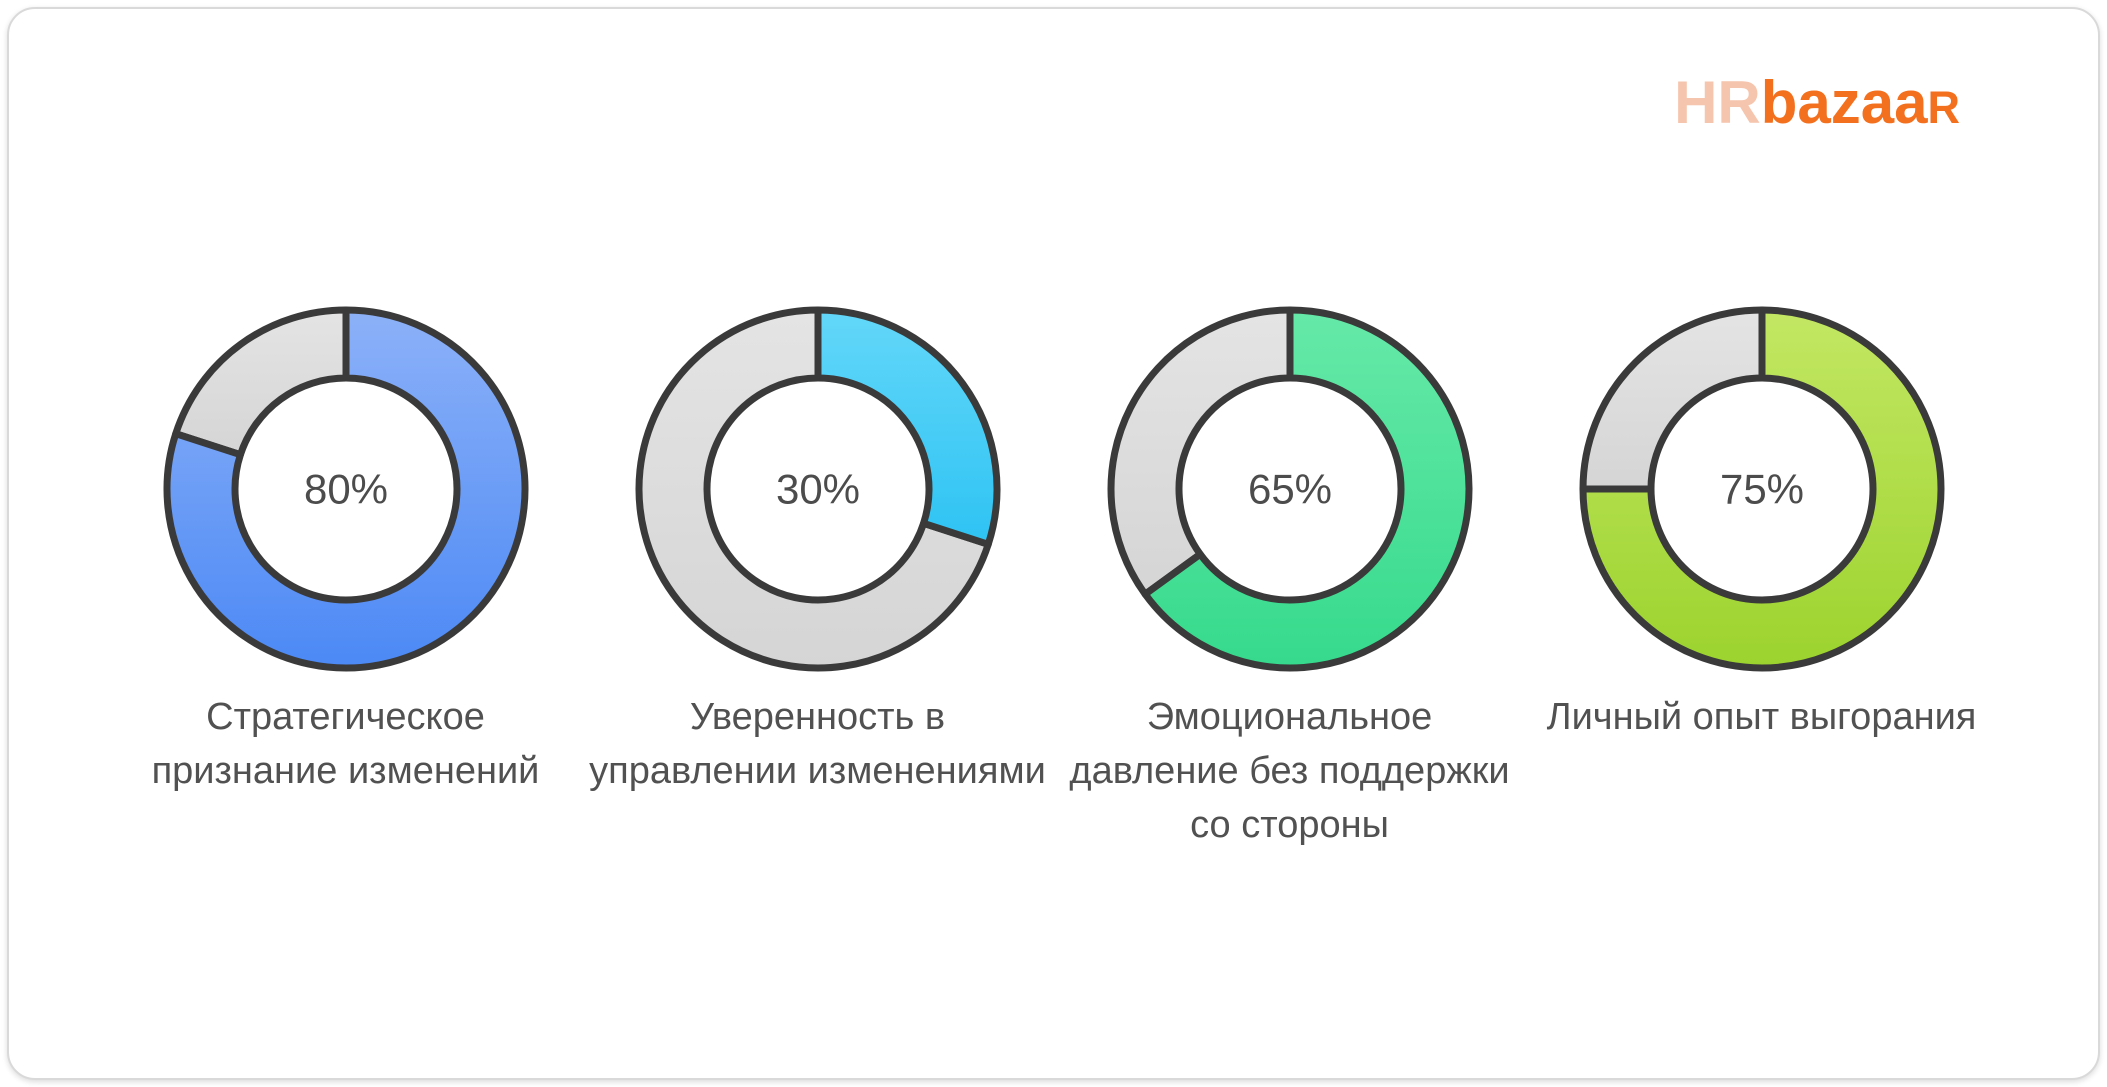 The width and height of the screenshot is (2107, 1087). Describe the element at coordinates (1717, 102) in the screenshot. I see `logo-hr-text: HR` at that location.